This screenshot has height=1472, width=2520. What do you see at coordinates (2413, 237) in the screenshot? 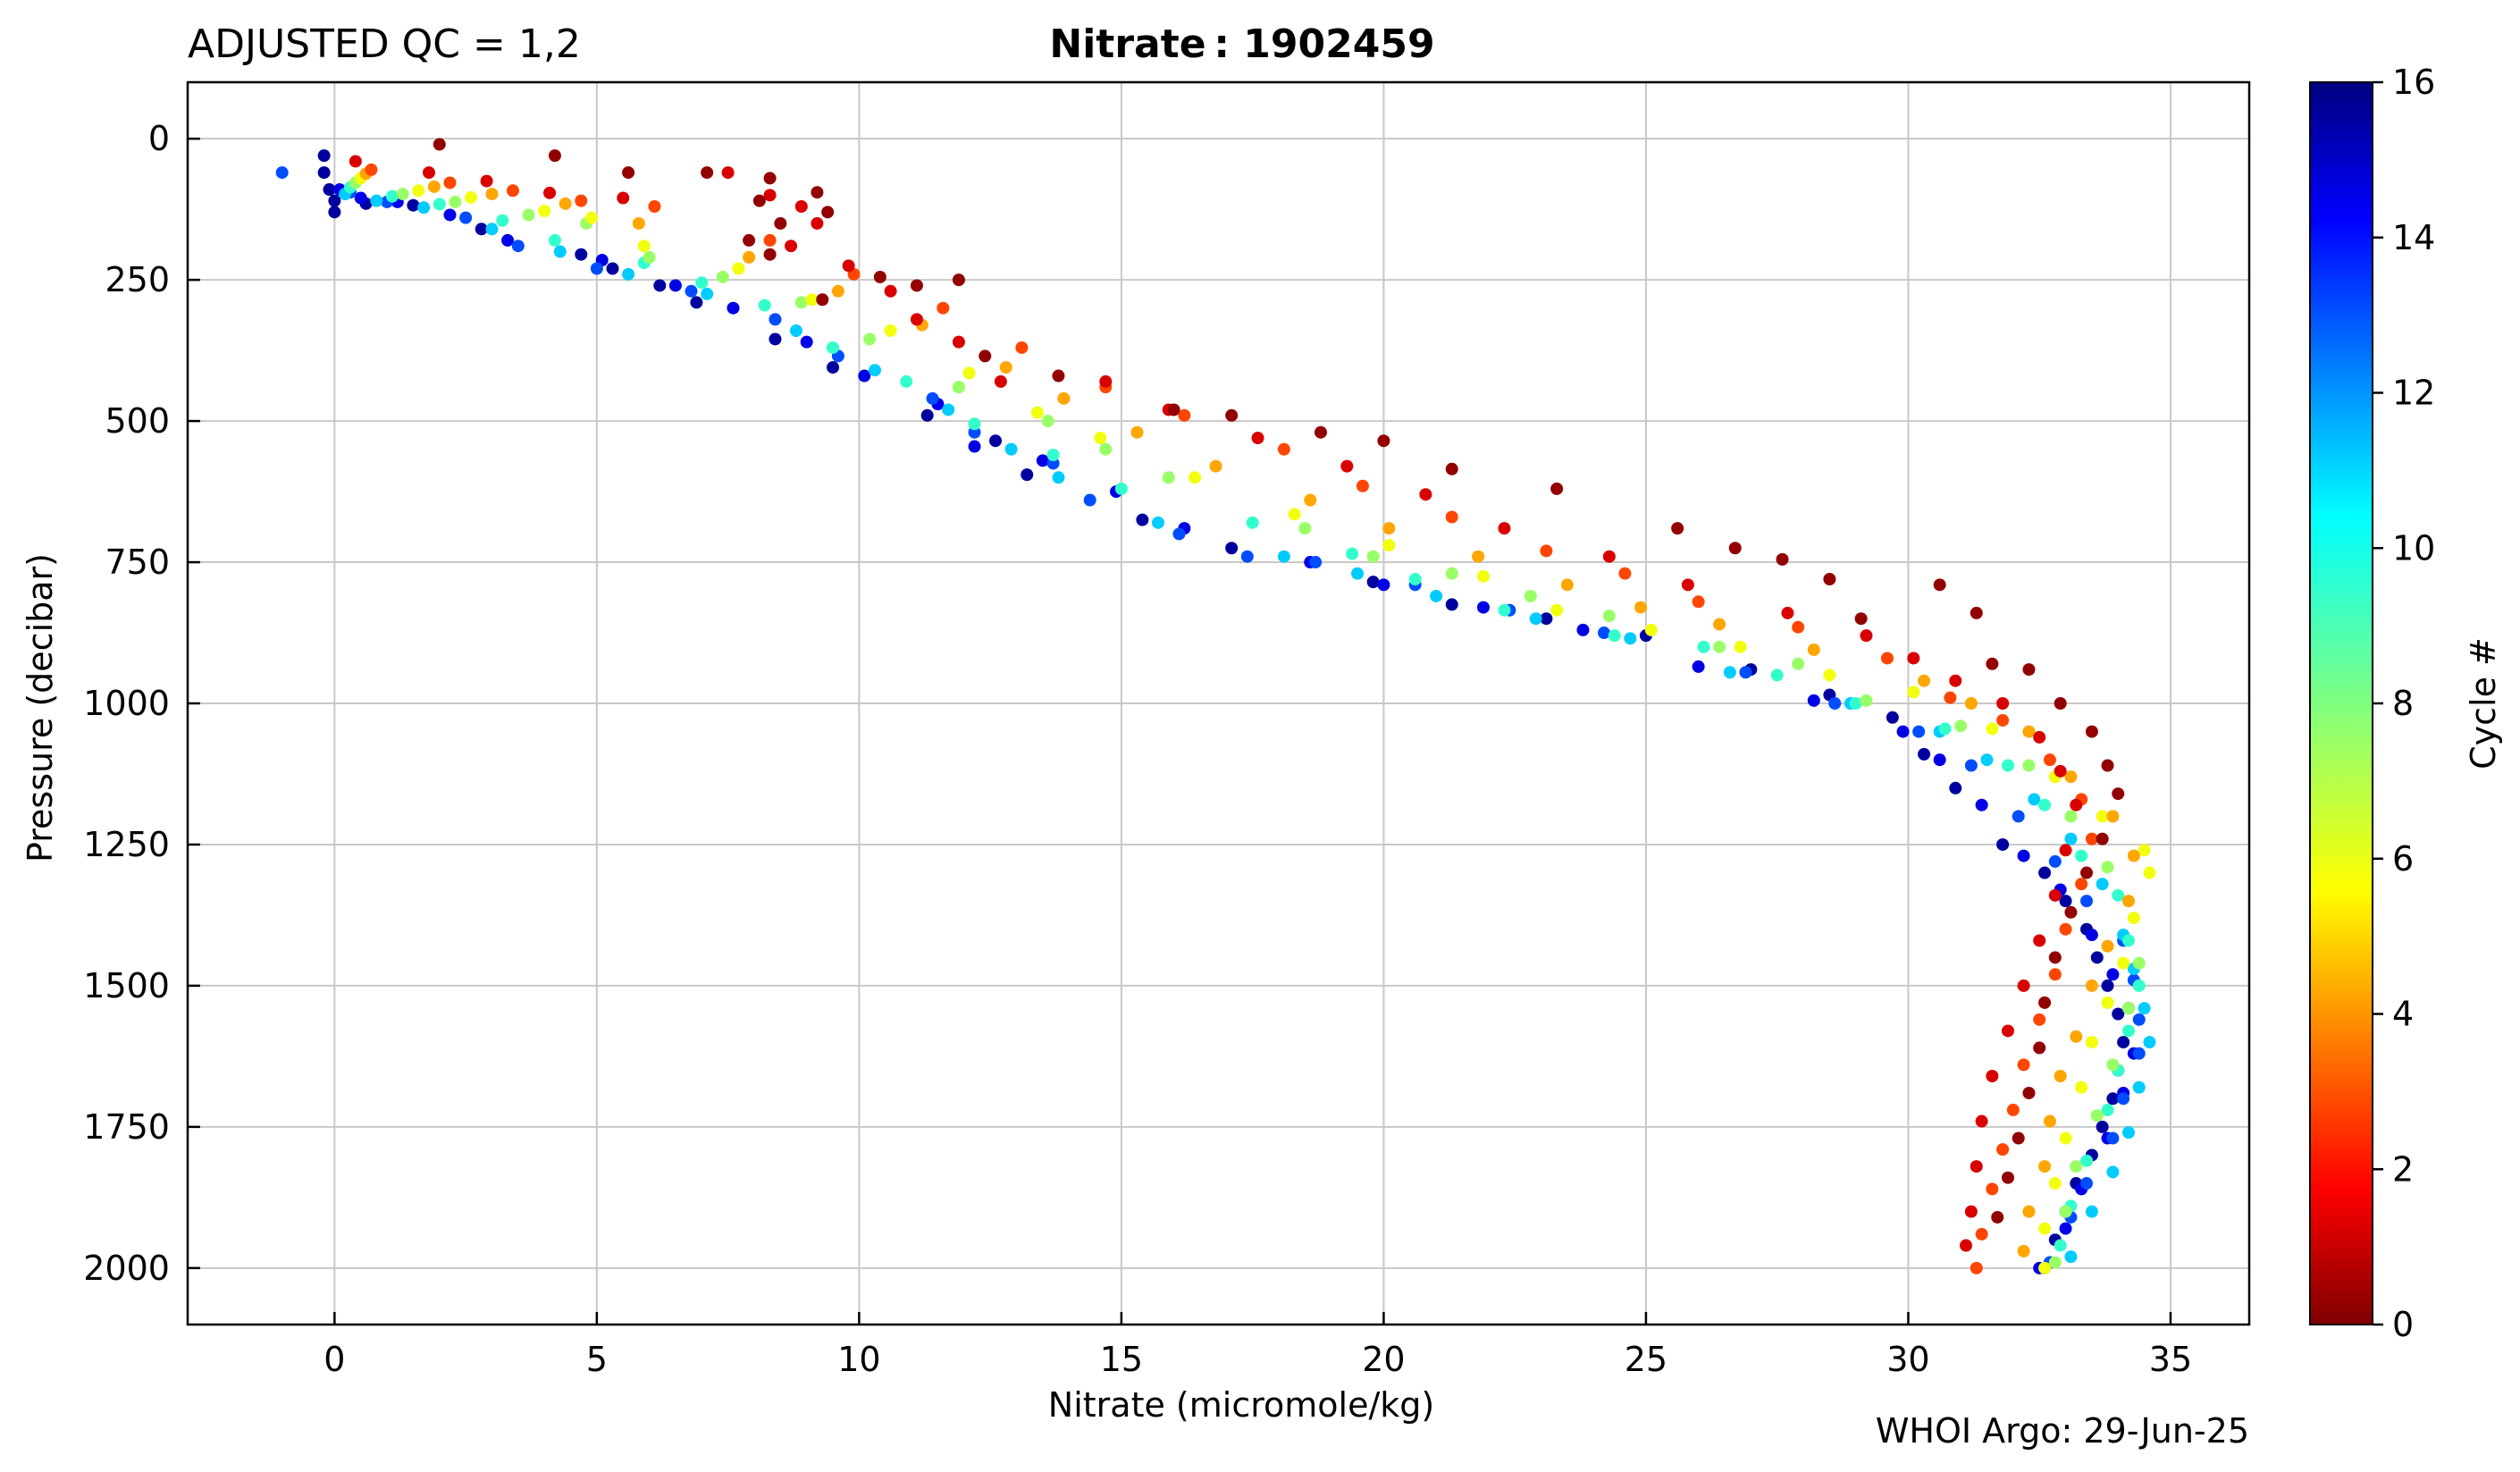
I see `colorbar-tick-label: 14` at bounding box center [2413, 237].